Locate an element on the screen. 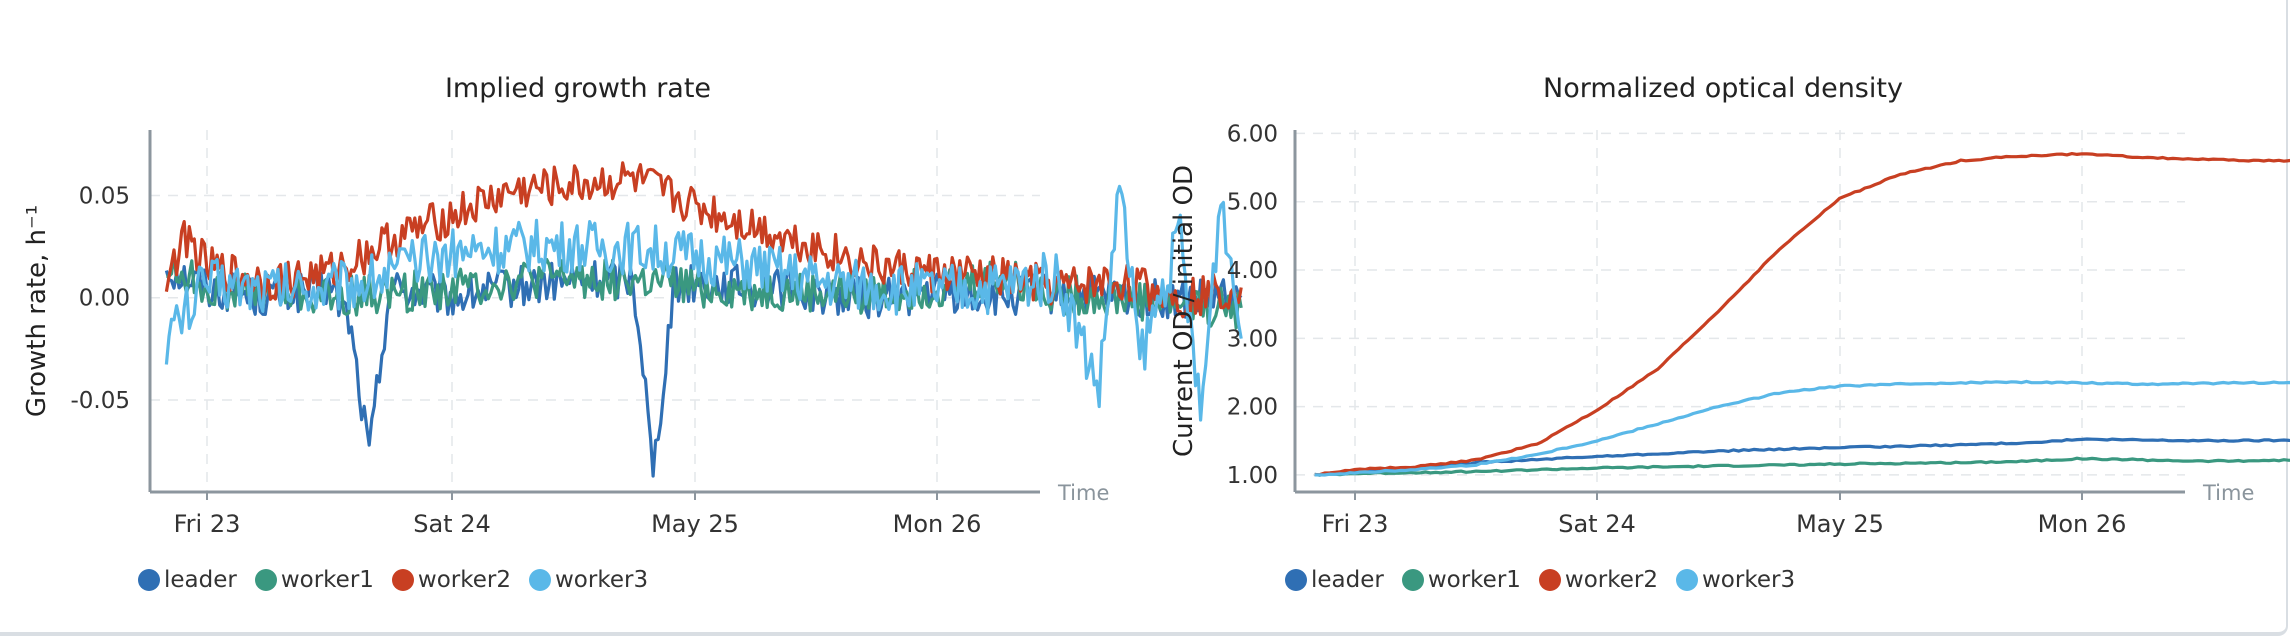  y-tick-label: 6.00 is located at coordinates (1252, 134).